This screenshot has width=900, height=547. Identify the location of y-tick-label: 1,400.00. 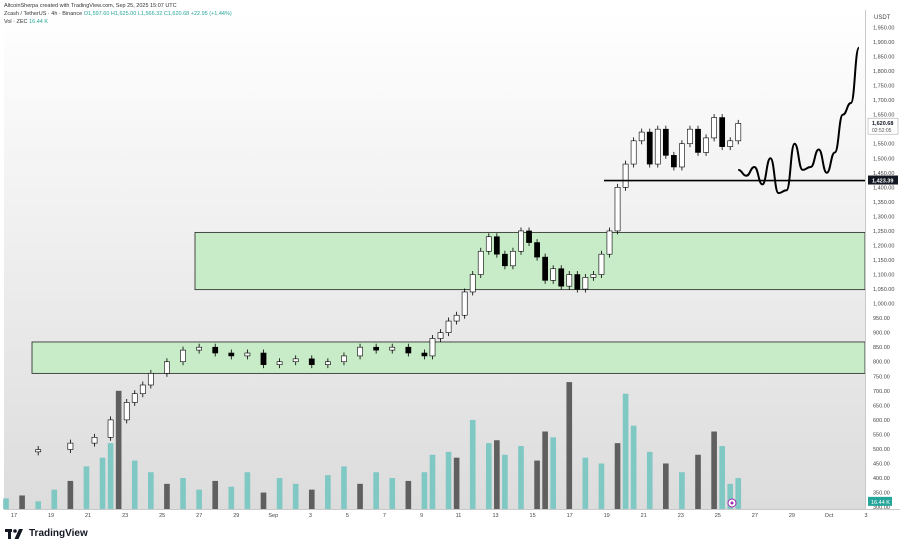
(883, 188).